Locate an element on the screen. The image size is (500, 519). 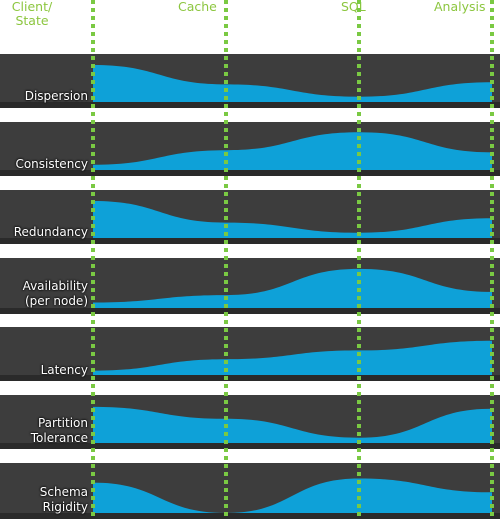
dispersion-curve-area is located at coordinates (250, 86).